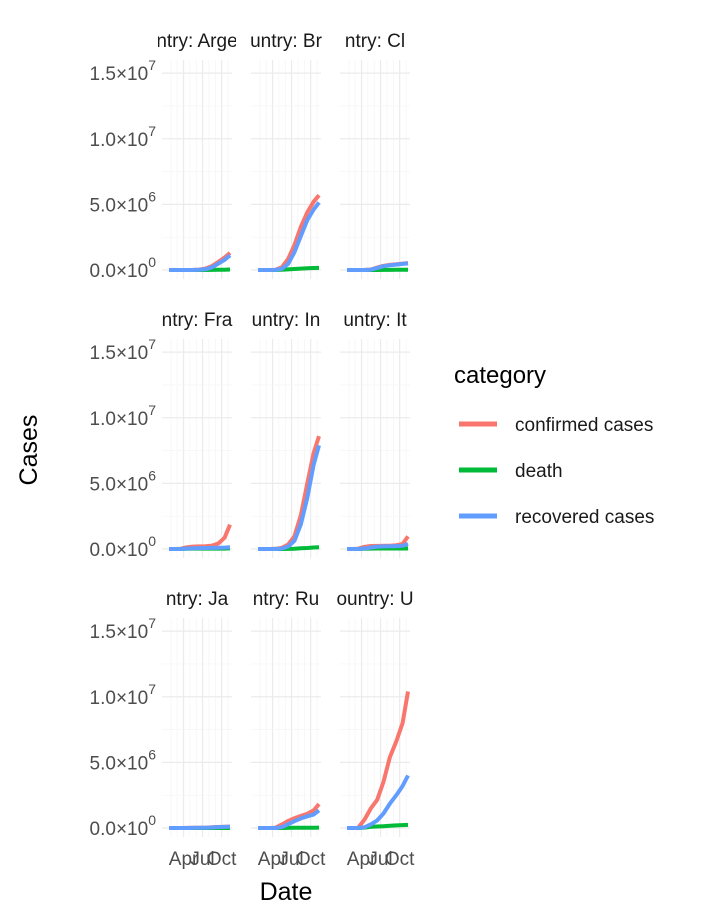 The width and height of the screenshot is (720, 921). I want to click on facet-strip-label: ntry: Fra, so click(197, 320).